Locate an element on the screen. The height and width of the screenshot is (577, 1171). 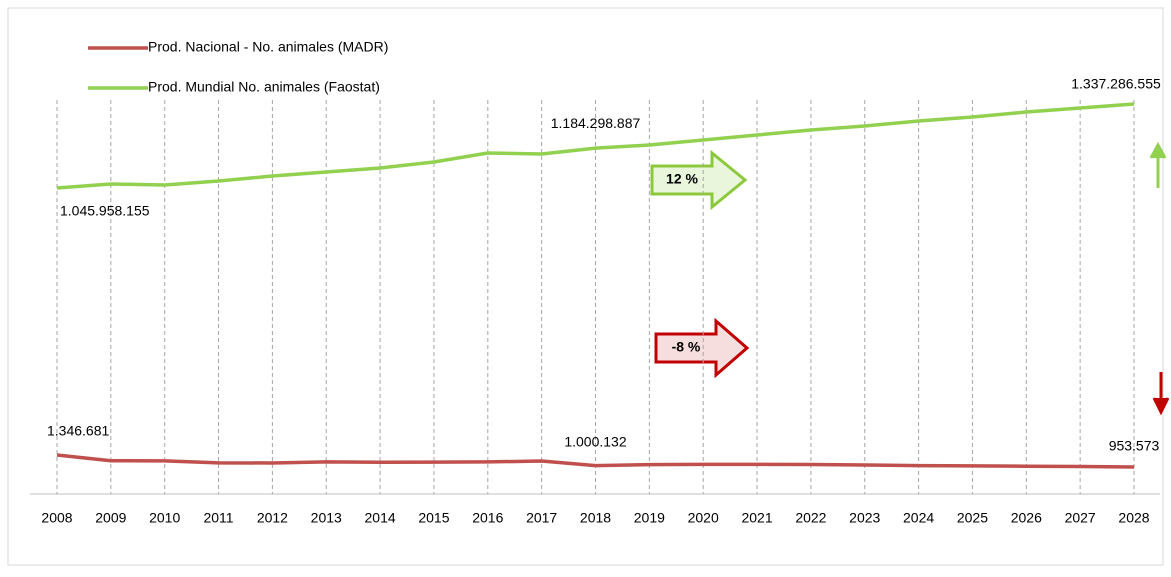
x-tick-label: 2027 is located at coordinates (1080, 518).